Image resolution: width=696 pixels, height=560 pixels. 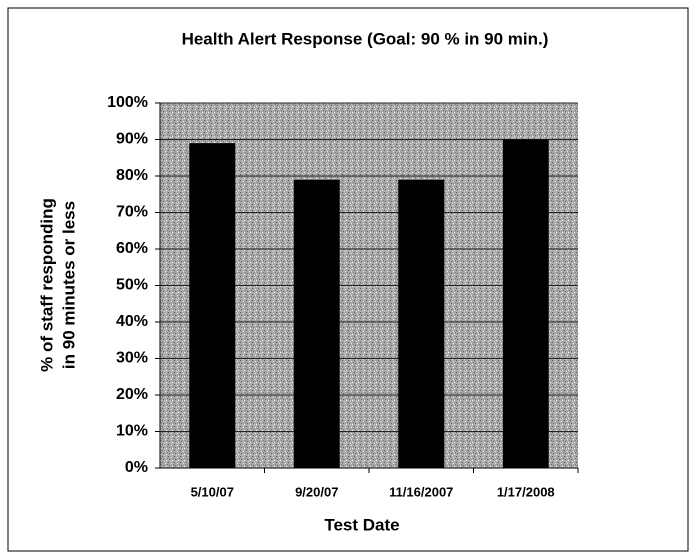 What do you see at coordinates (127, 102) in the screenshot?
I see `y-tick-label: 100%` at bounding box center [127, 102].